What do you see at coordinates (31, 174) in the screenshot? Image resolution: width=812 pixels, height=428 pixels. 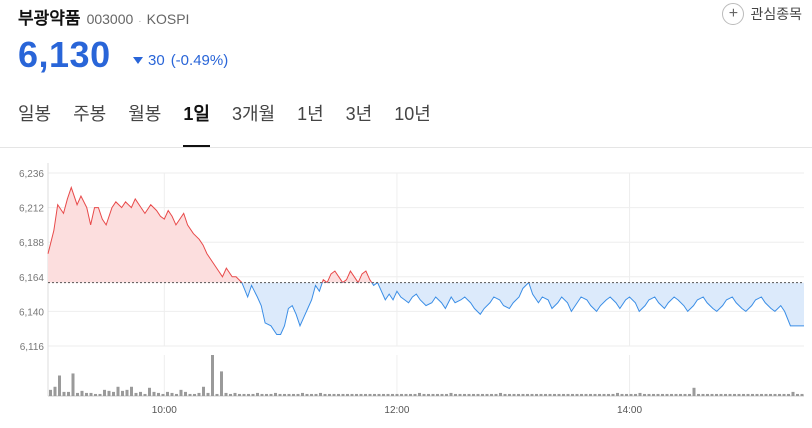 I see `y-tick-label: 6,236` at bounding box center [31, 174].